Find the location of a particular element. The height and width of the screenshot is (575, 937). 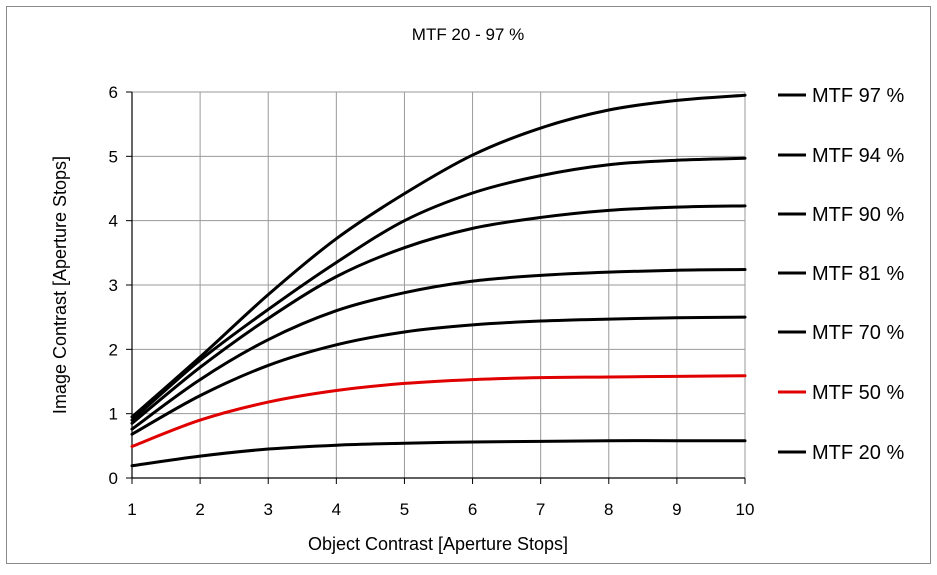

legend-label: MTF 50 % is located at coordinates (858, 393).